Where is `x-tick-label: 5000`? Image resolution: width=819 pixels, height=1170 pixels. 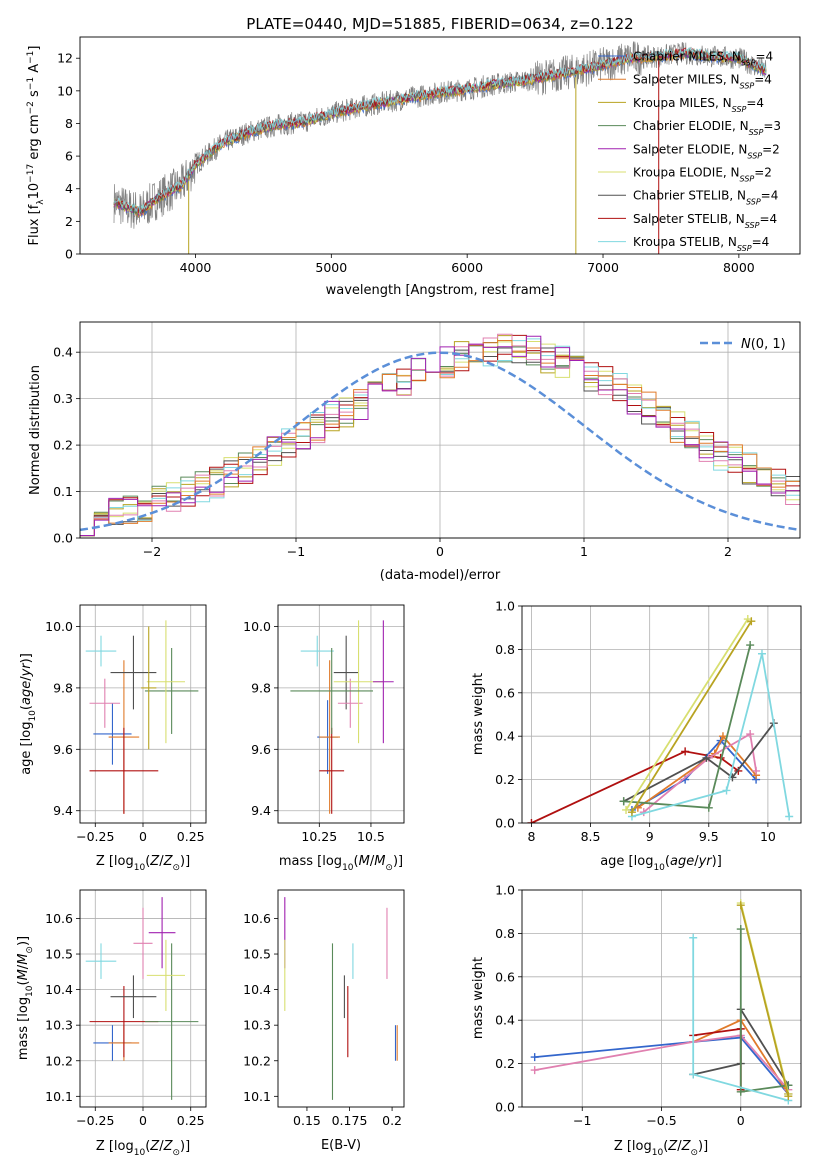
x-tick-label: 5000 is located at coordinates (331, 267).